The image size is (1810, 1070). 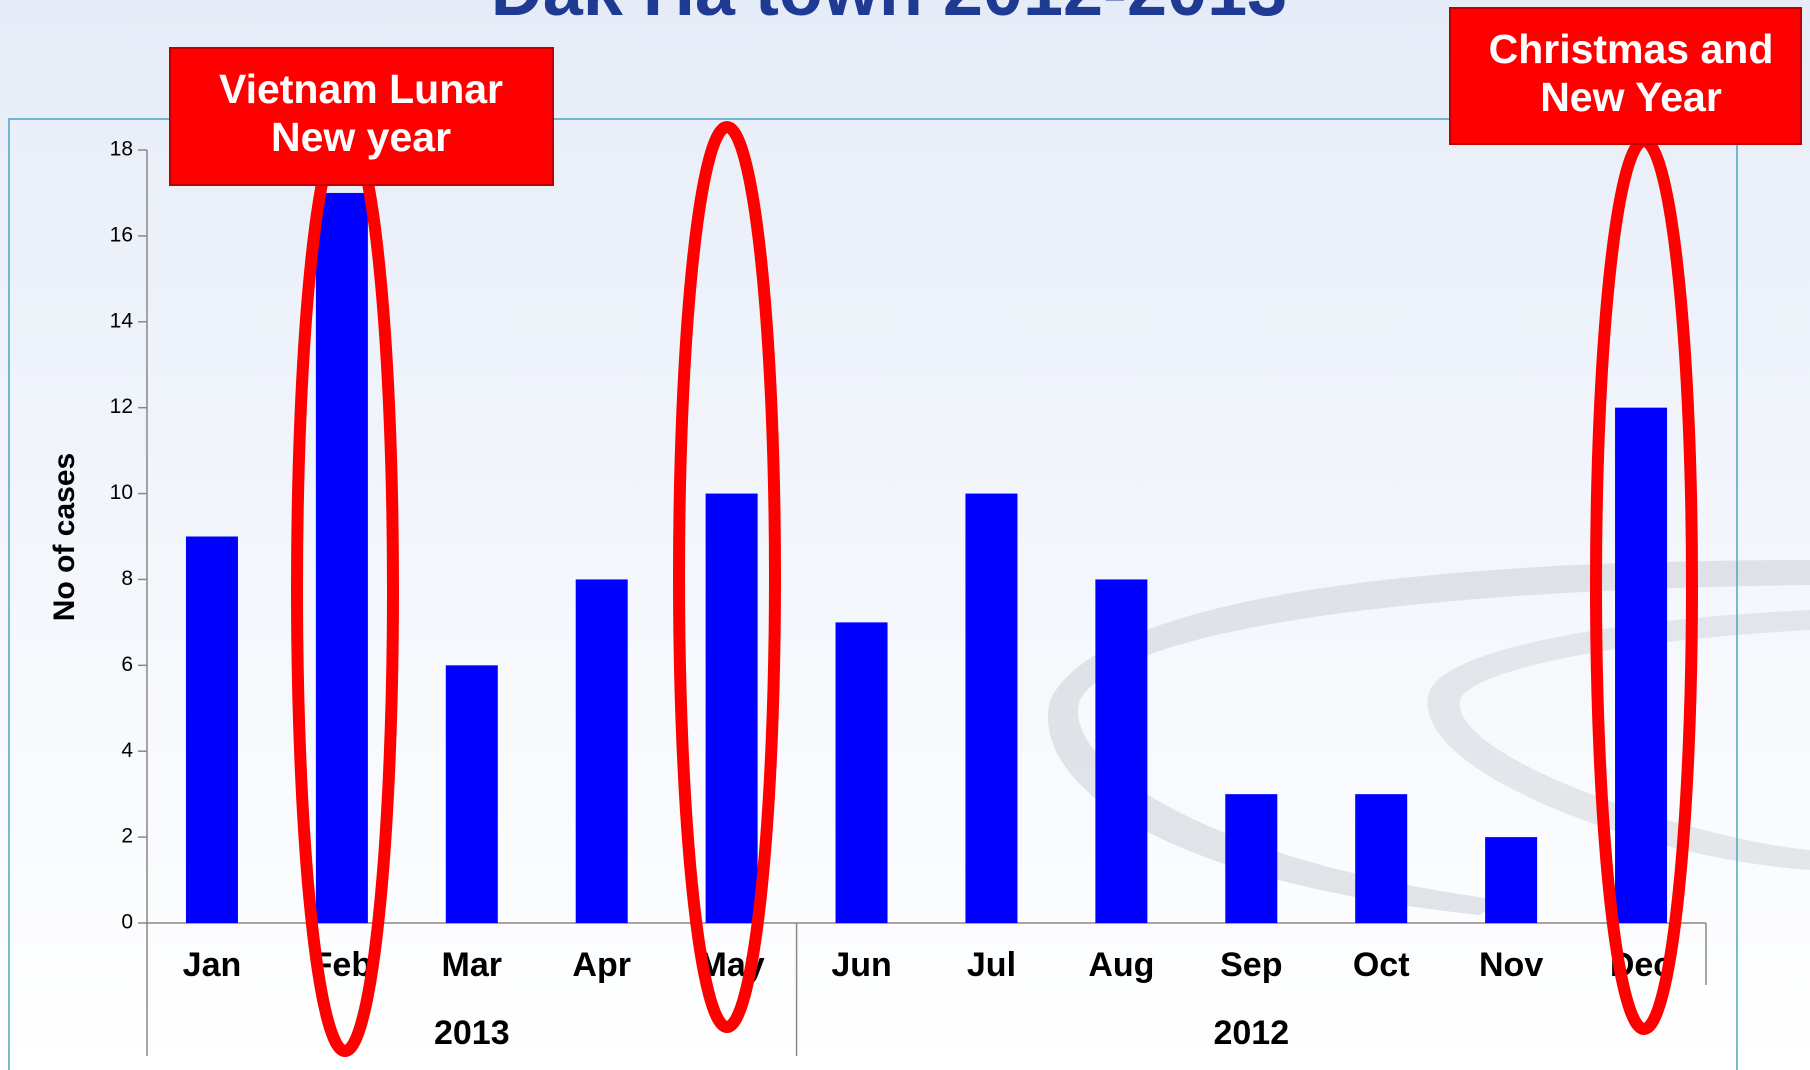 I want to click on y-tick-label: 14, so click(x=122, y=320).